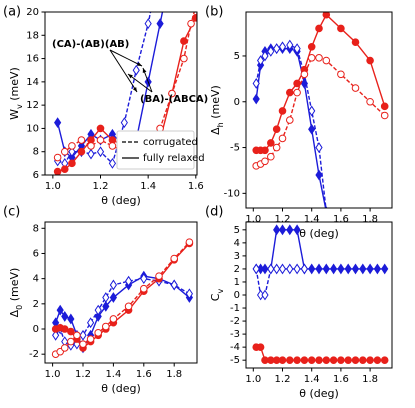 Image resolution: width=415 pixels, height=408 pixels. Describe the element at coordinates (235, 347) in the screenshot. I see `y-tick-label: -4` at that location.